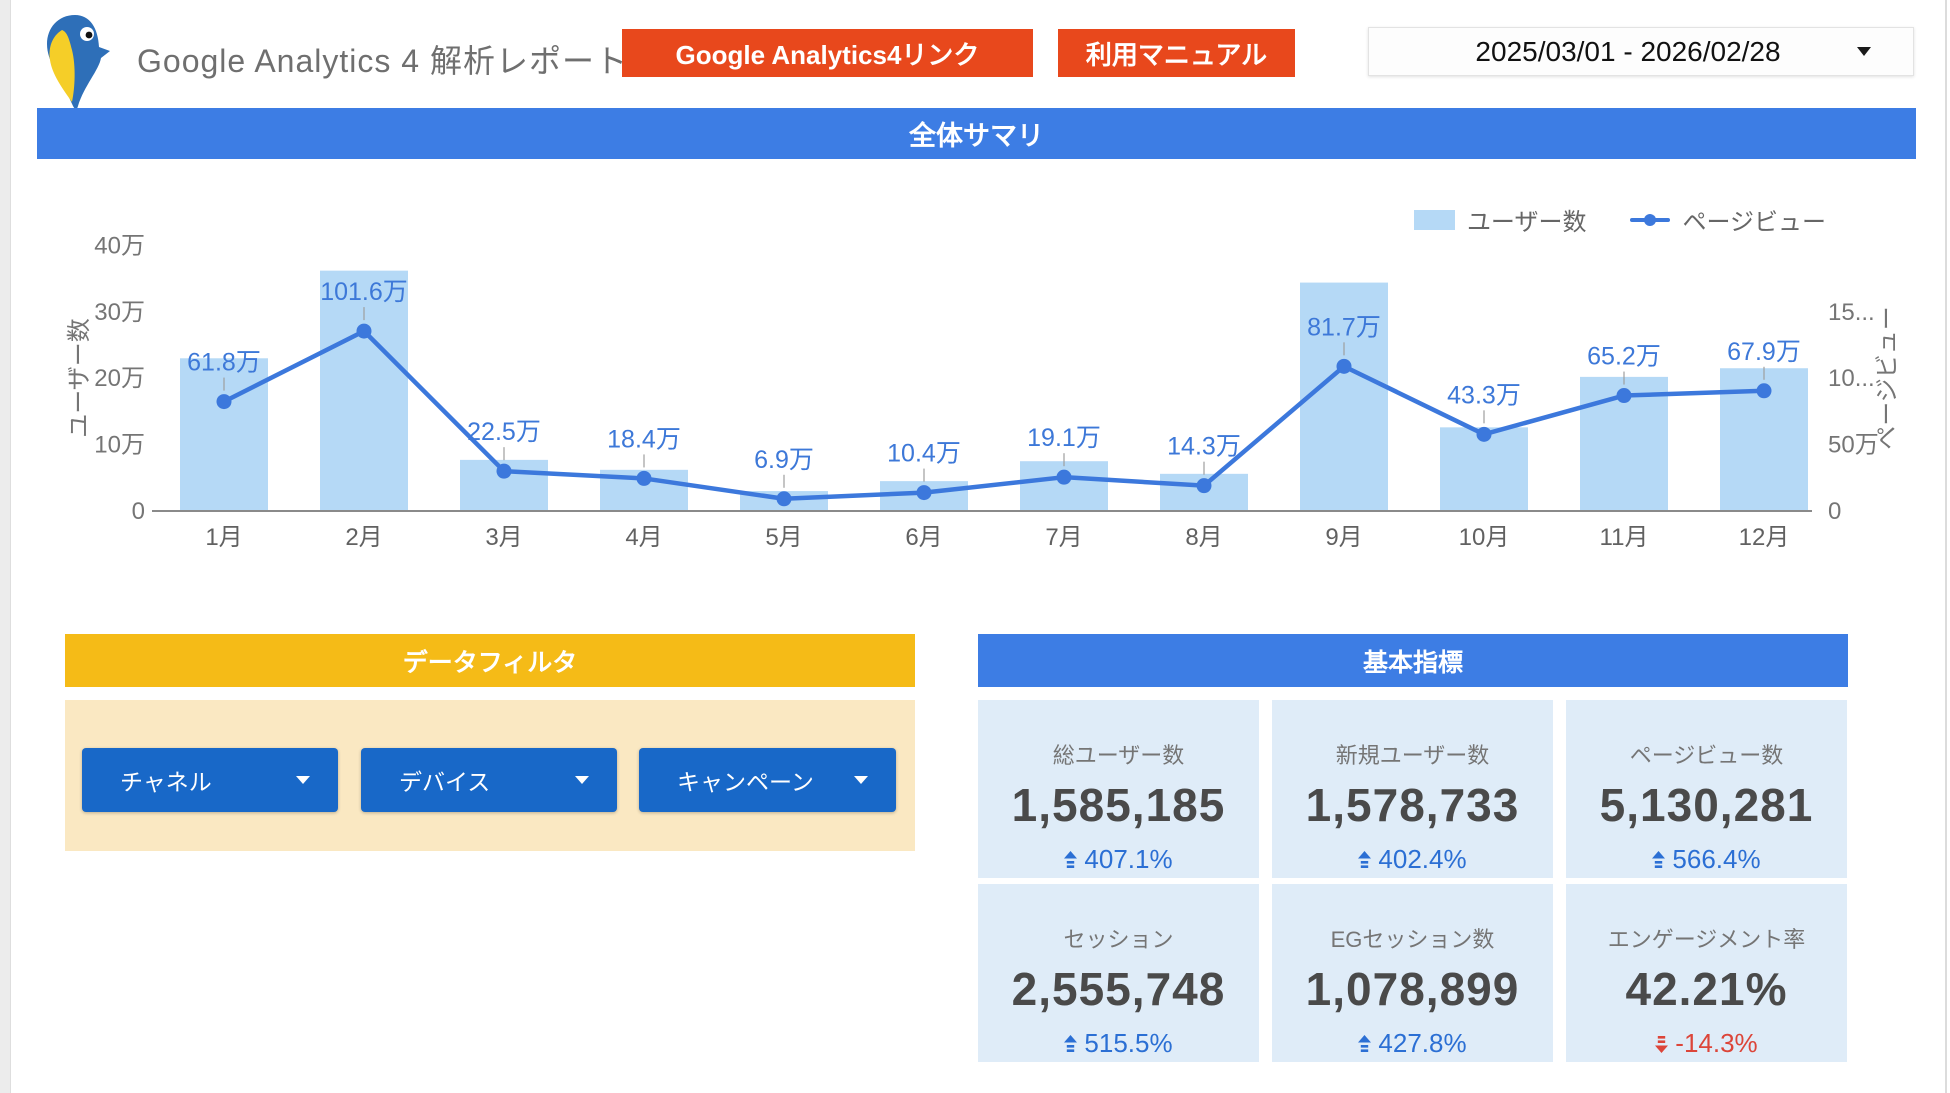 This screenshot has height=1093, width=1950. Describe the element at coordinates (1413, 660) in the screenshot. I see `metrics-banner: 基本指標` at that location.